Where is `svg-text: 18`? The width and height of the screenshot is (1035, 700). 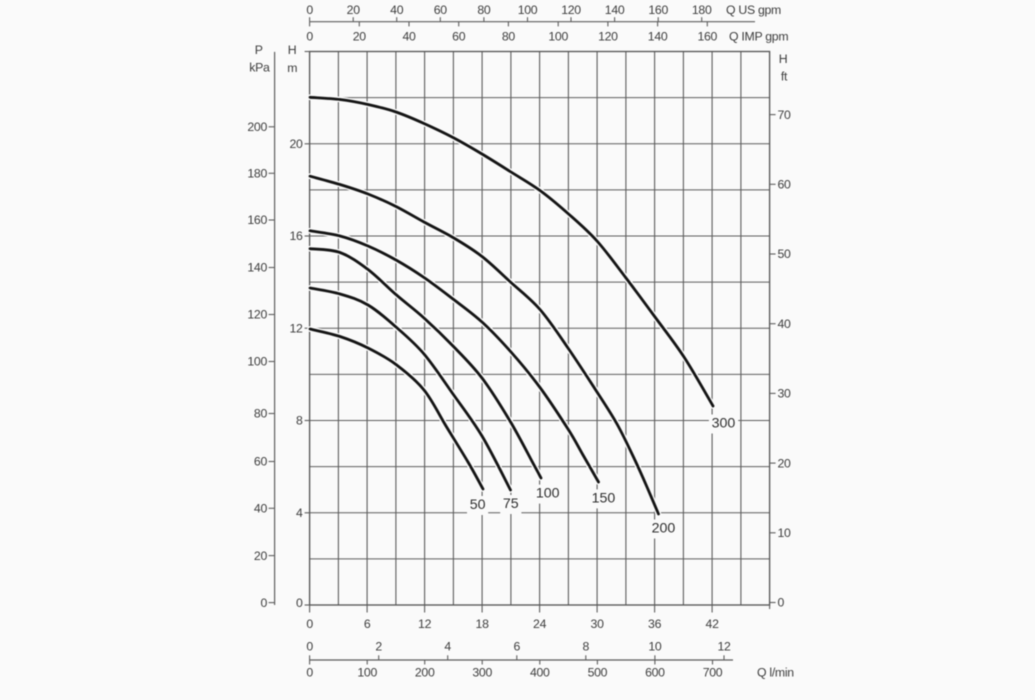
svg-text: 18 is located at coordinates (483, 624).